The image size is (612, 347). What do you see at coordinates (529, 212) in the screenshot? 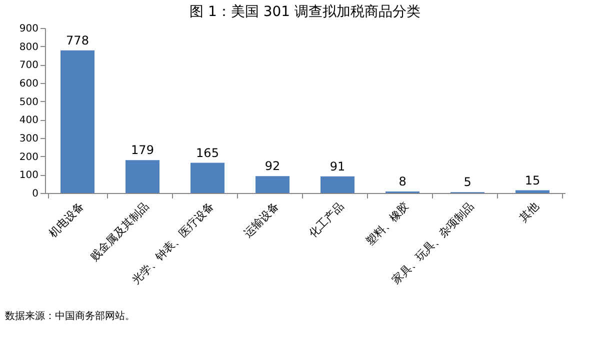
I see `x-tick-label: 其他` at bounding box center [529, 212].